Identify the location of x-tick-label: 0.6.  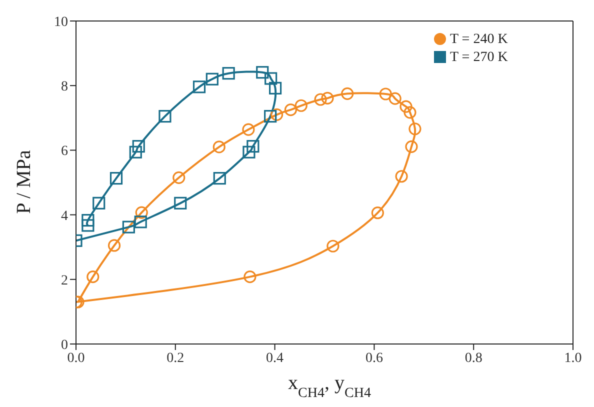
(374, 358).